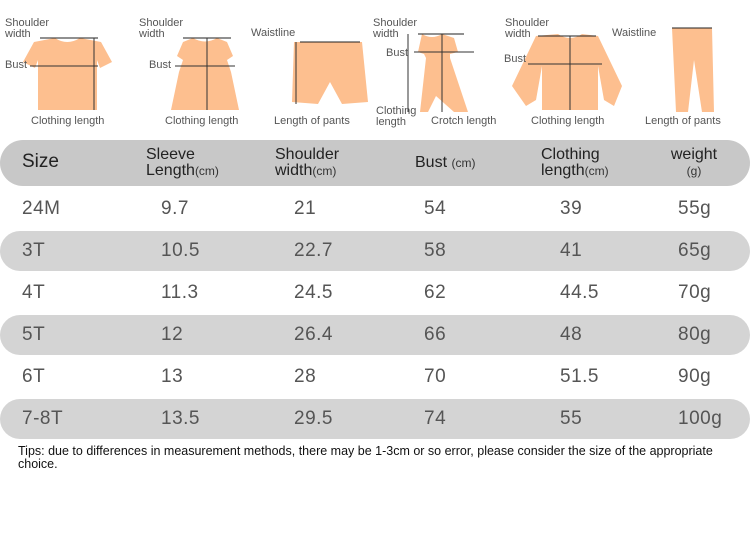 This screenshot has width=750, height=539. I want to click on header-sleeve-length: Sleeve Length(cm), so click(182, 162).